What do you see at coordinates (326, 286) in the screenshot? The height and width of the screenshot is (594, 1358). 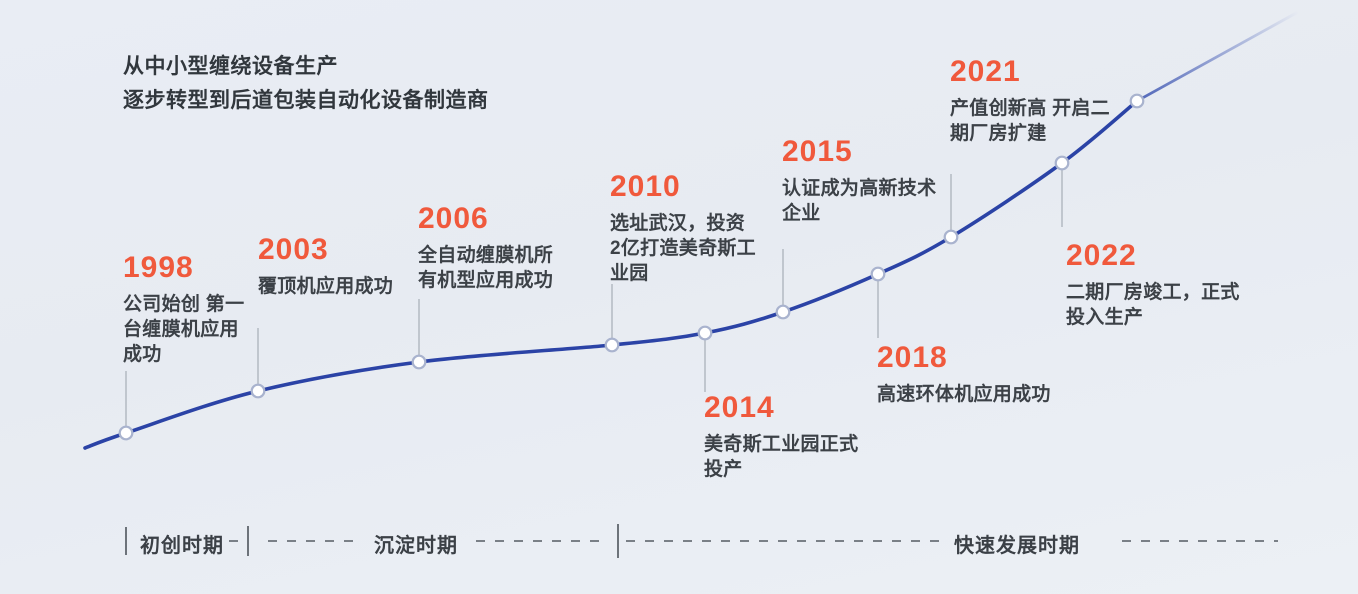 I see `milestone-description-2003: 覆顶机应用成功` at bounding box center [326, 286].